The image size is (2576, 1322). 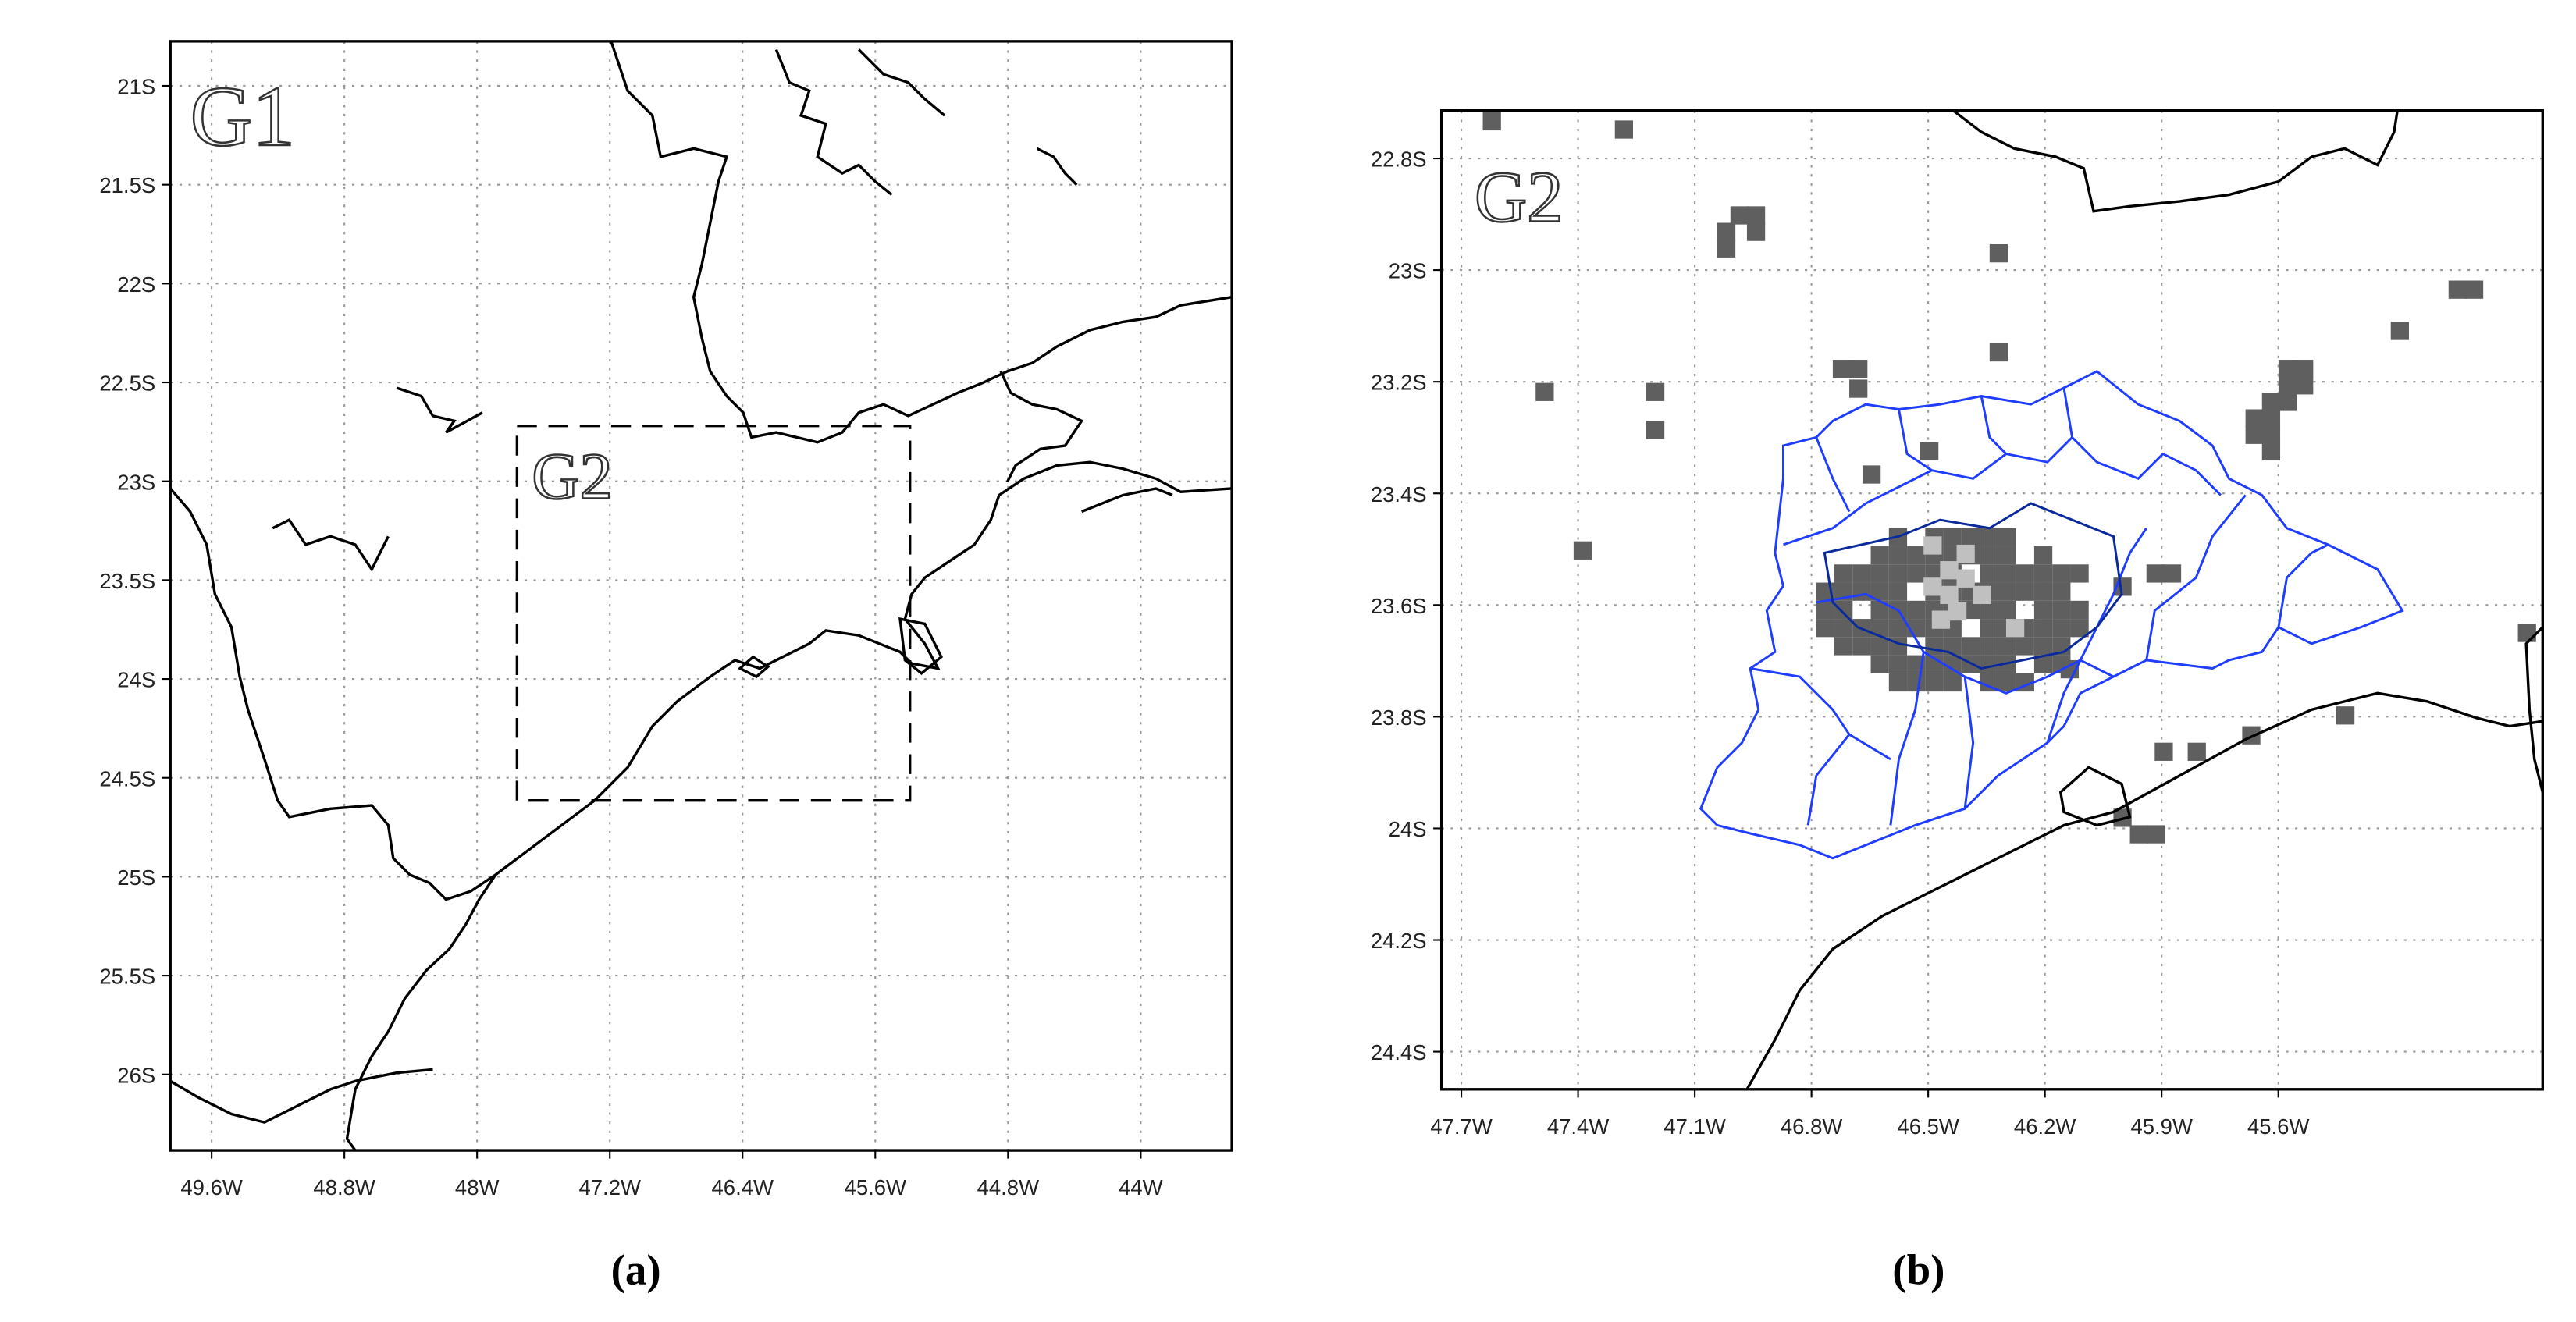 What do you see at coordinates (713, 613) in the screenshot?
I see `inset-box` at bounding box center [713, 613].